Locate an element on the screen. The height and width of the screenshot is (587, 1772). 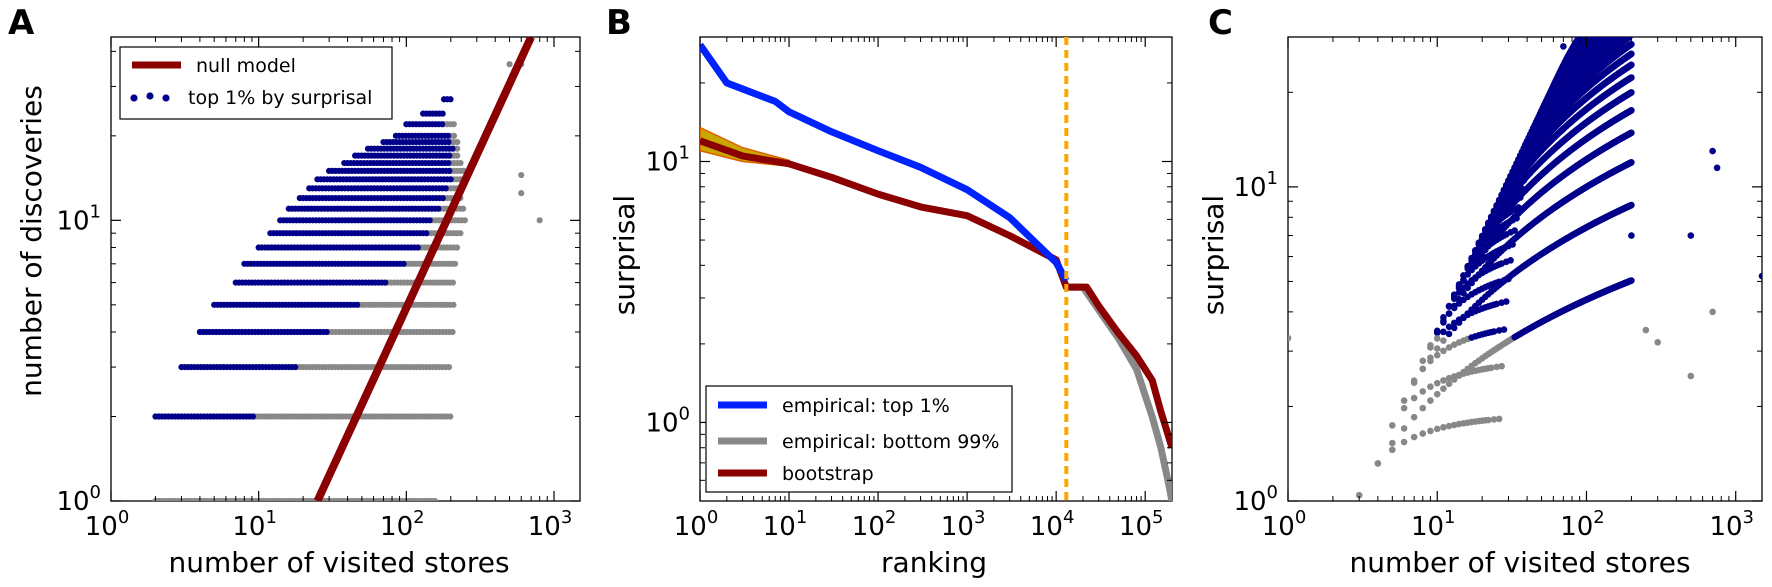
y-tick-label-a-0: 100 is located at coordinates (78, 499).